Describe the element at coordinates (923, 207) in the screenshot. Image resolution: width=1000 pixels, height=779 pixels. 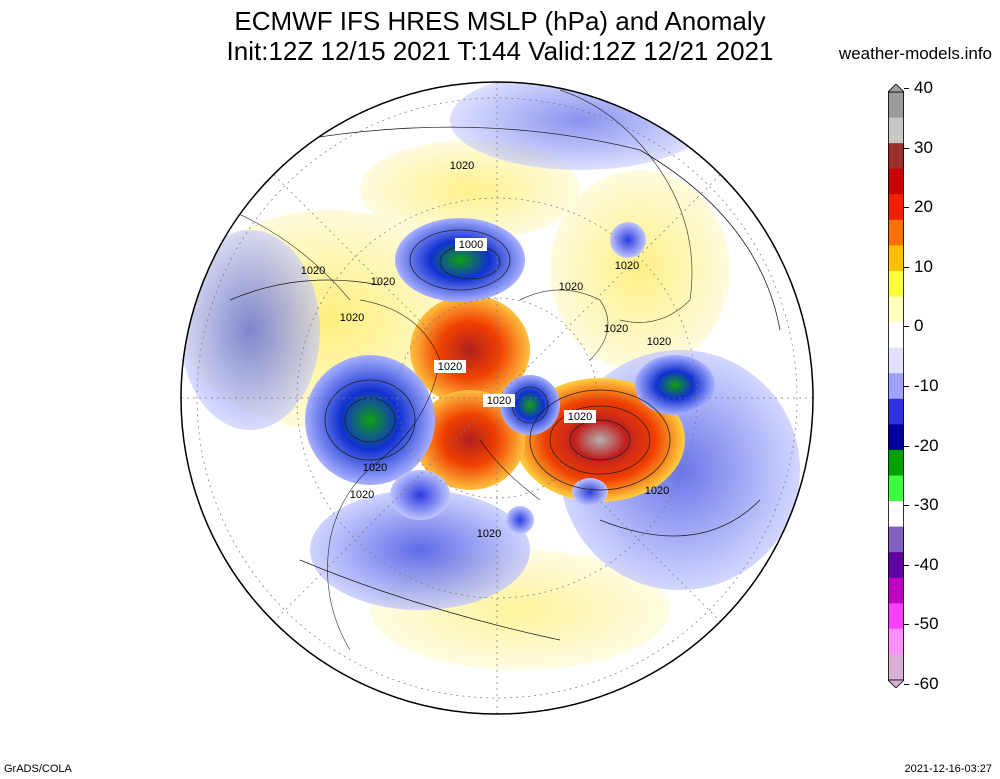
I see `colorbar-tick-label: 20` at that location.